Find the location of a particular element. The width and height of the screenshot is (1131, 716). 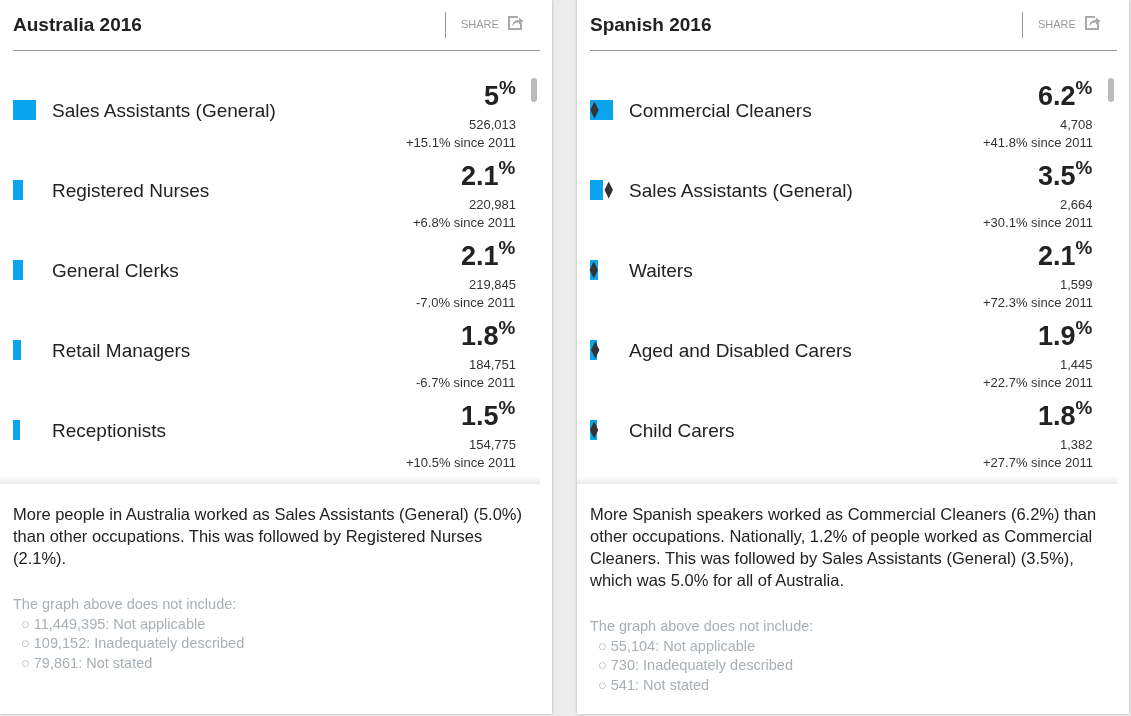

text: +41.8% since 2011 is located at coordinates (1038, 142).